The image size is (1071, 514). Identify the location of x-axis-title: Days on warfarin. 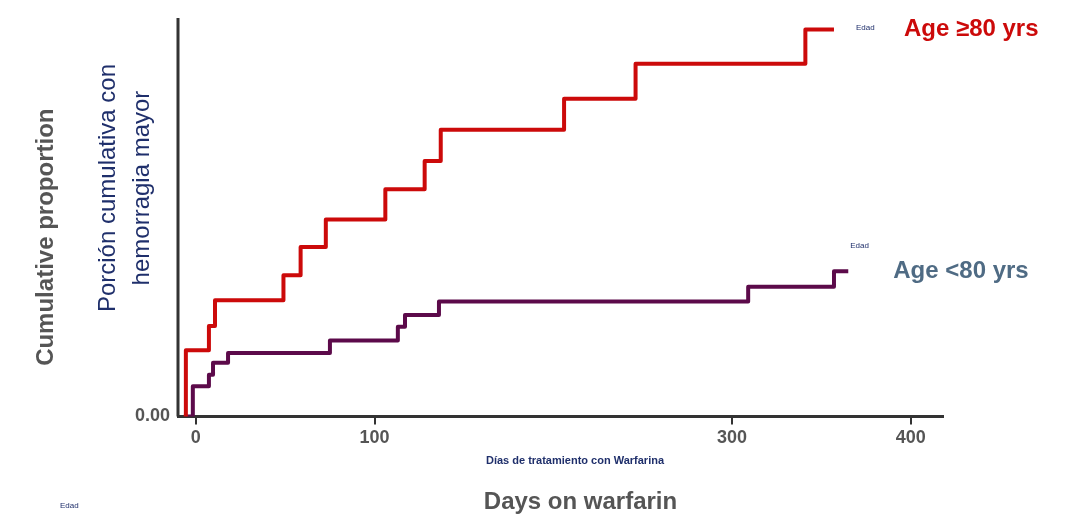
(580, 500).